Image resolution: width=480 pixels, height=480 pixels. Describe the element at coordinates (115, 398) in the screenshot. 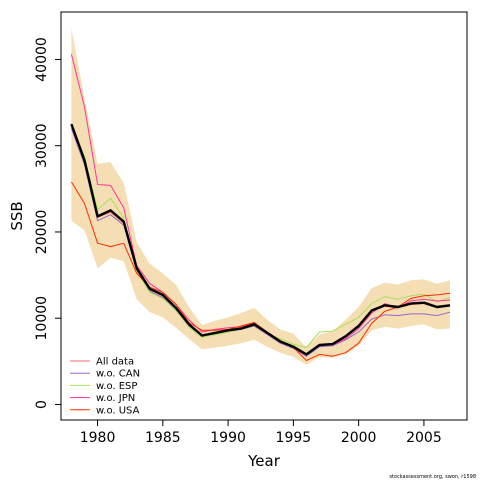

I see `legend-label: w.o. JPN` at that location.